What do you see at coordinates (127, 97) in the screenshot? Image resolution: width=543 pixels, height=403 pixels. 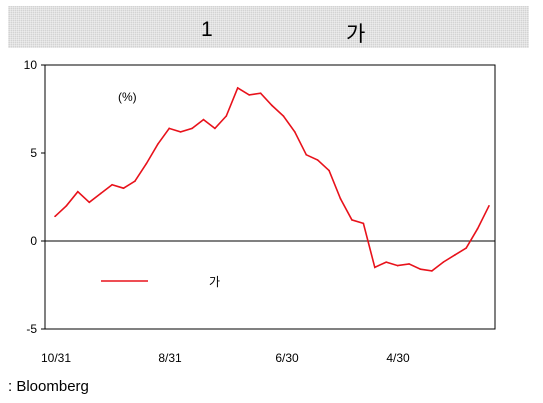 I see `unit-label: (%)` at bounding box center [127, 97].